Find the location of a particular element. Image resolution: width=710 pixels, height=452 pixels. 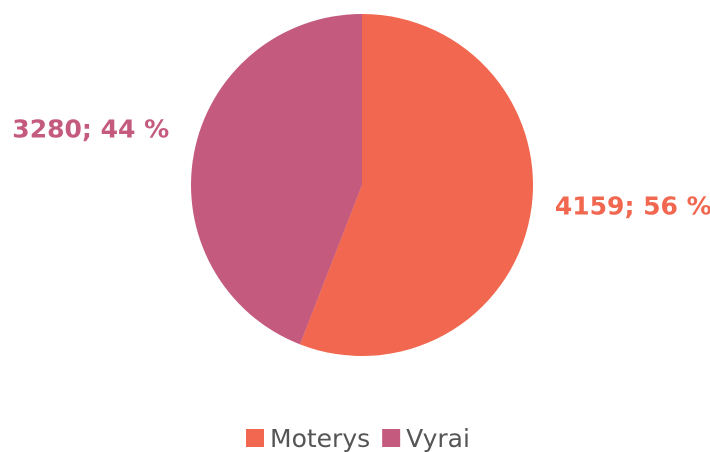

data-label: 4159; 56 % is located at coordinates (632, 206).